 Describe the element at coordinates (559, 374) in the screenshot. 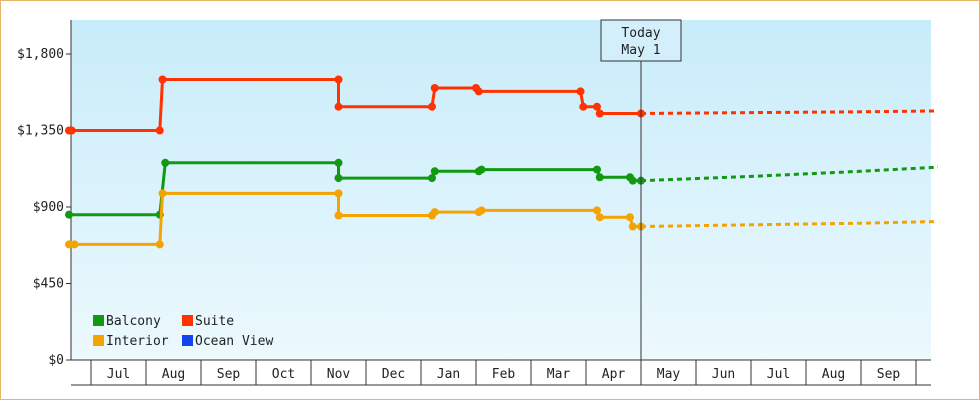

I see `x-tick-label: Mar` at that location.